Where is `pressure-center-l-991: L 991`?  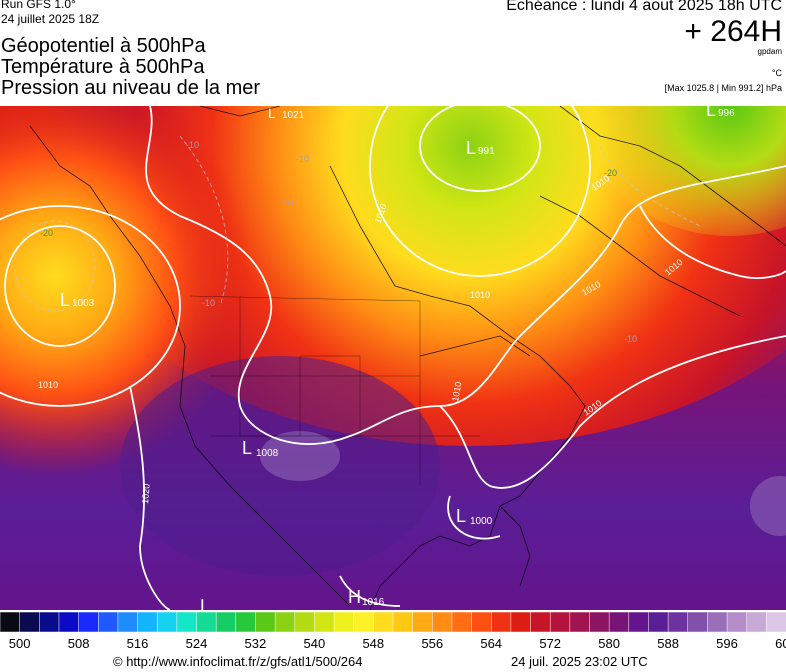
pressure-center-l-991: L 991 is located at coordinates (480, 148).